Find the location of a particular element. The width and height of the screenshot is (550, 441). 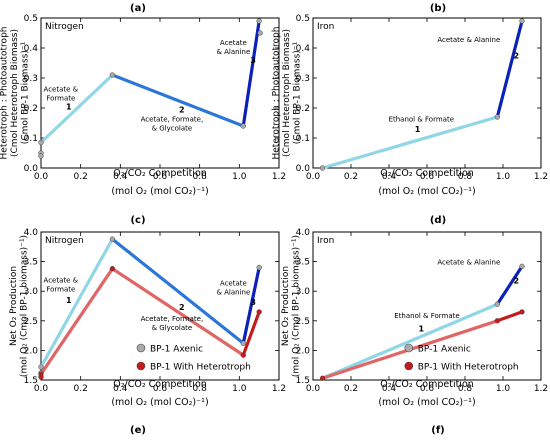

y-tick-label: 1.5 is located at coordinates (303, 381).